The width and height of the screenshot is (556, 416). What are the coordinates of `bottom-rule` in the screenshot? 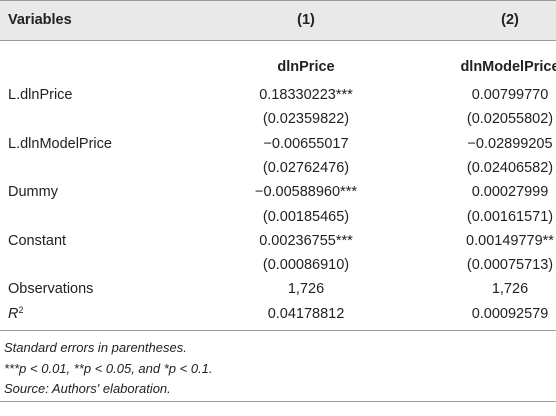 It's located at (278, 330).